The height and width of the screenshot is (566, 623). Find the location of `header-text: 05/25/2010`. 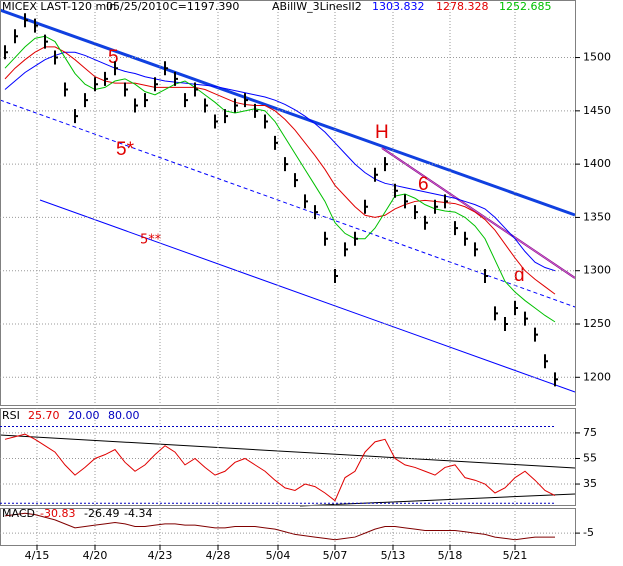

header-text: 05/25/2010 is located at coordinates (137, 6).